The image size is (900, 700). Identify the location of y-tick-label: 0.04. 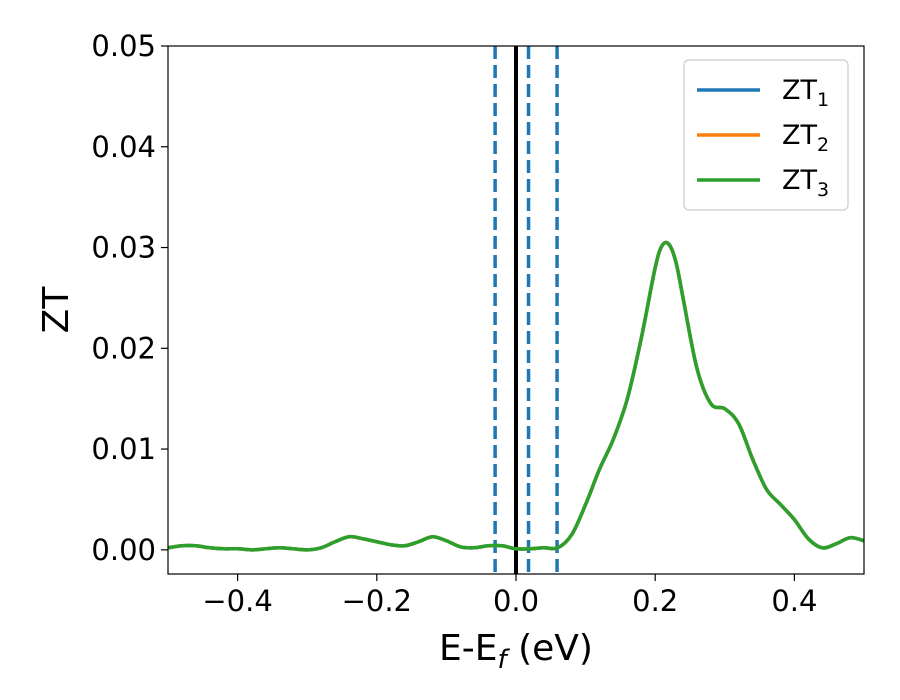
(123, 147).